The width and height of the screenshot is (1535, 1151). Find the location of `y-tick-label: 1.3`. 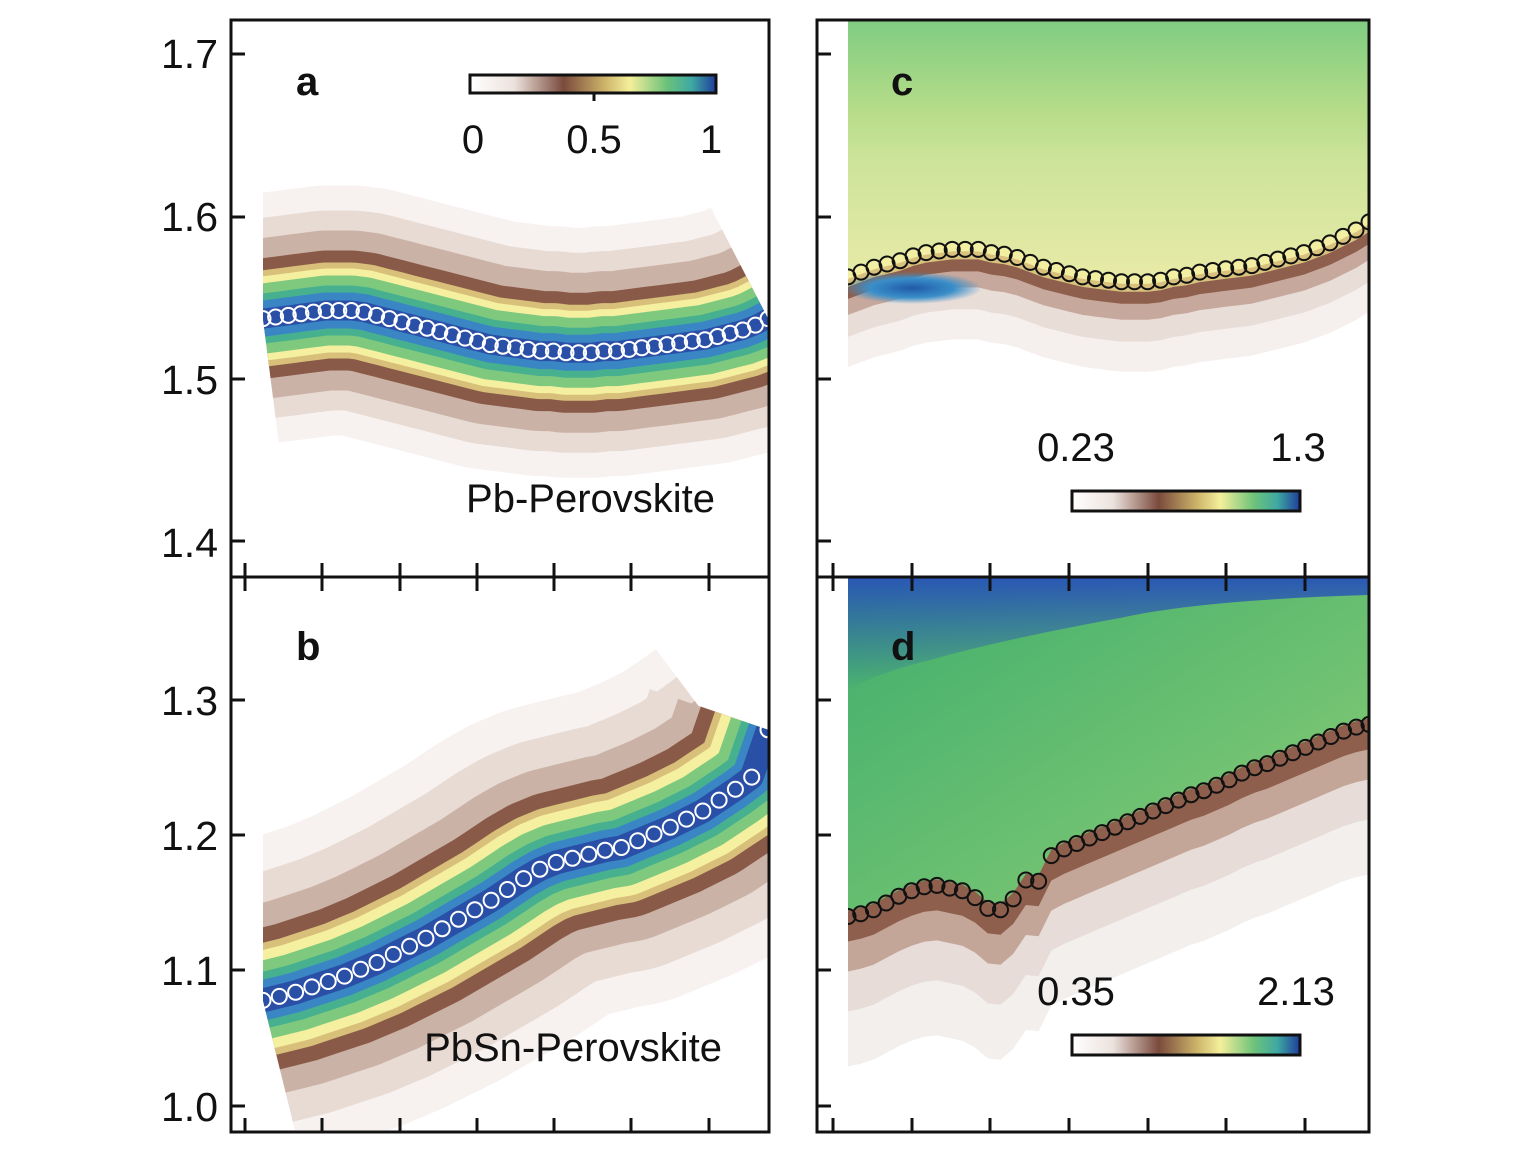

y-tick-label: 1.3 is located at coordinates (189, 701).